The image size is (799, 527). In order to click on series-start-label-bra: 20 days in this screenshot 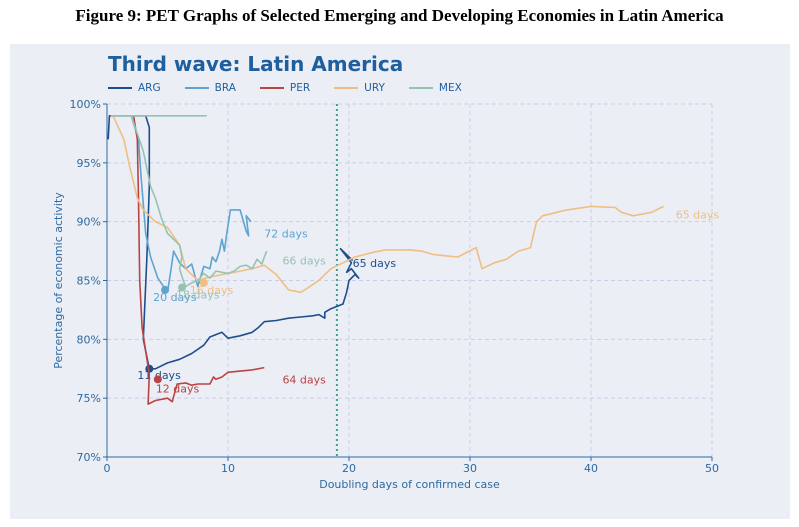, I will do `click(175, 297)`.